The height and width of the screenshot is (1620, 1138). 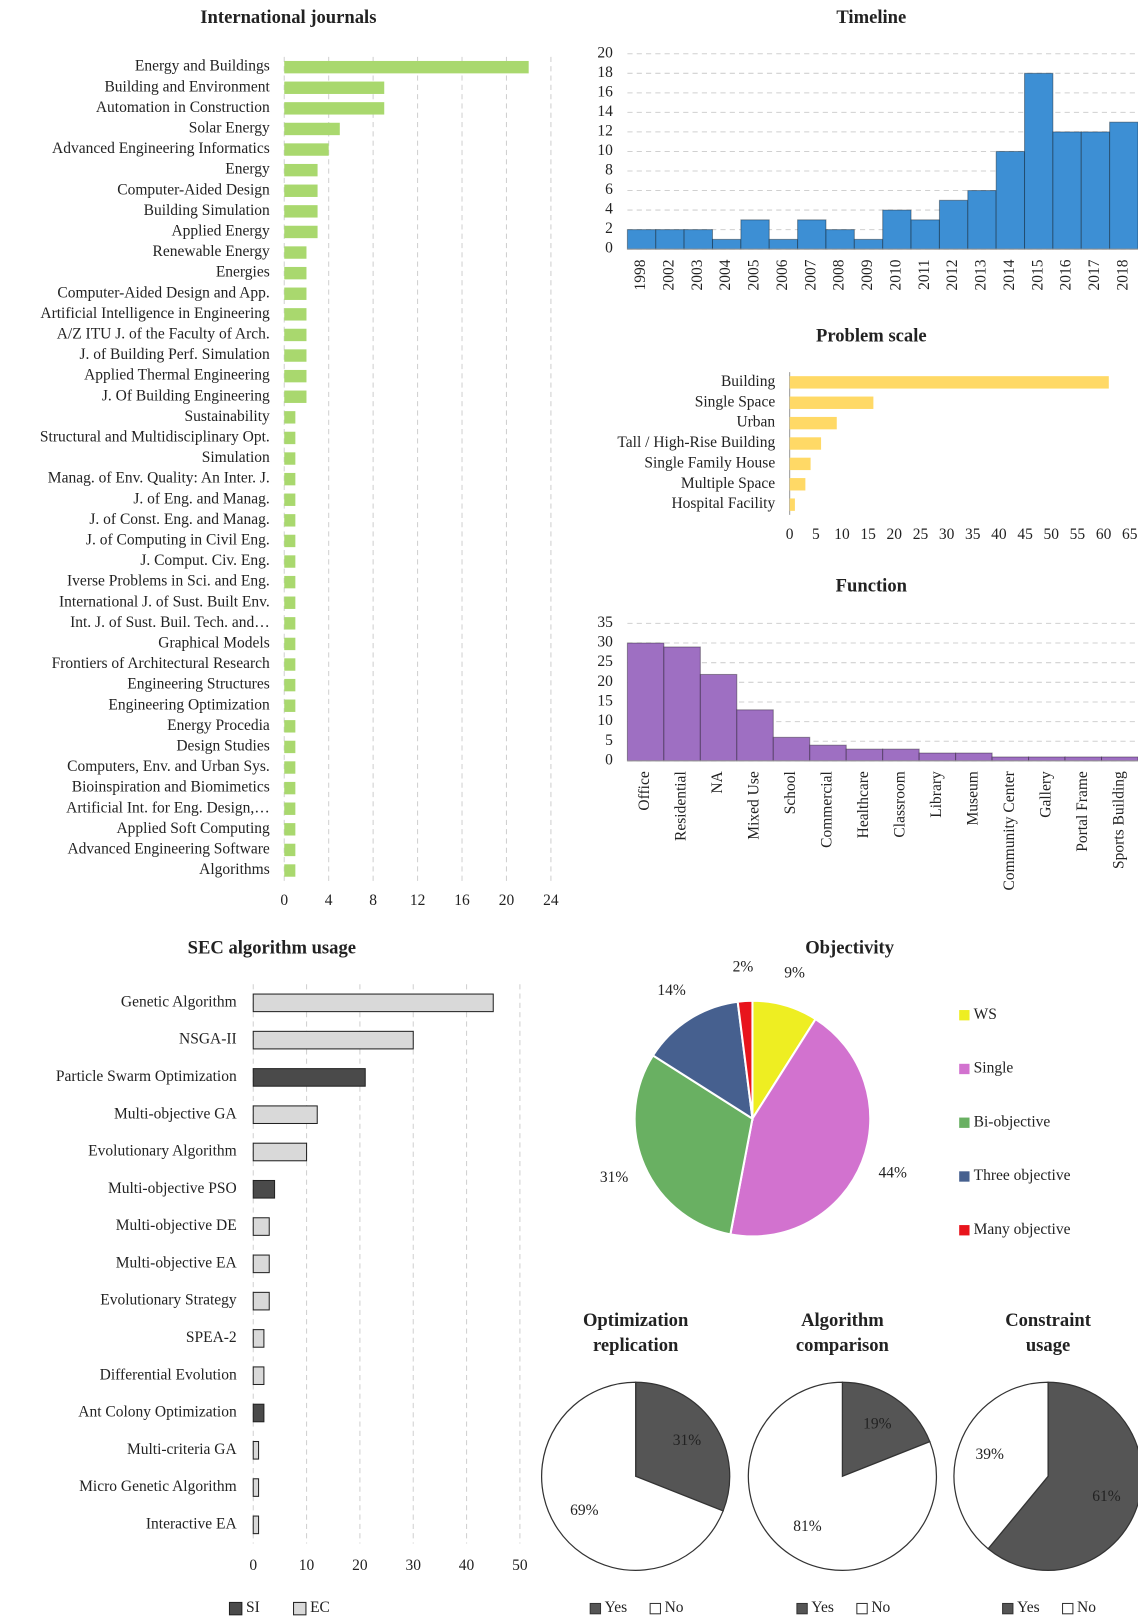 I want to click on x-tick-label: 2008, so click(x=839, y=274).